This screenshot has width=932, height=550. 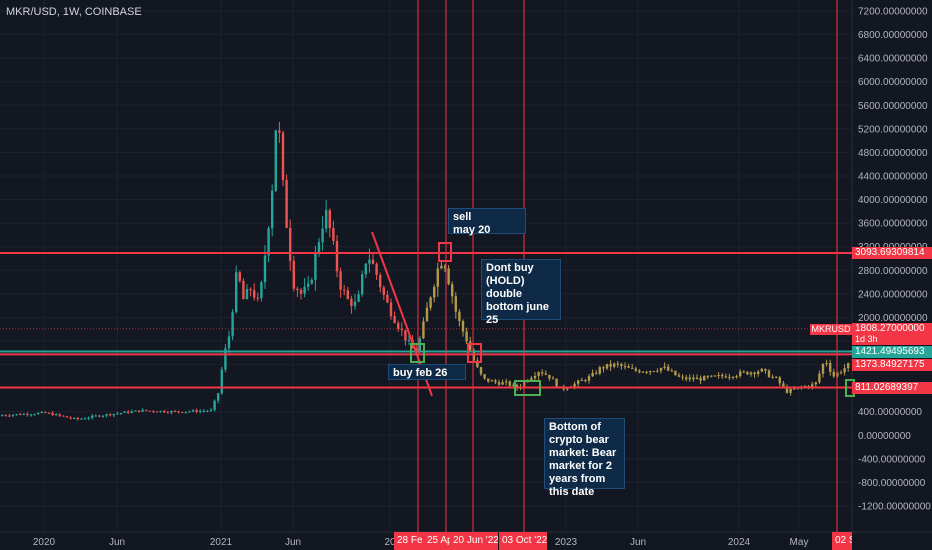 What do you see at coordinates (893, 224) in the screenshot?
I see `y-tick-label: 3600.00000000` at bounding box center [893, 224].